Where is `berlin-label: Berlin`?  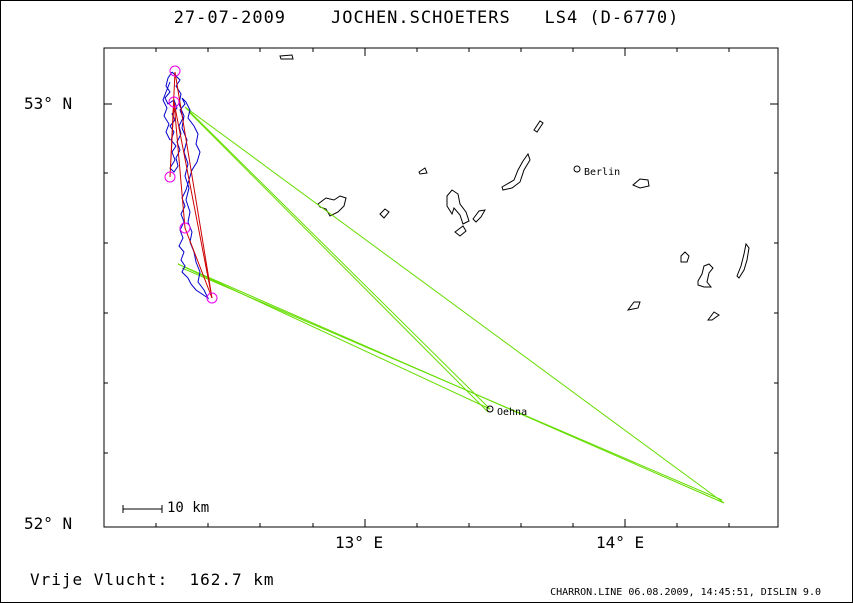 berlin-label: Berlin is located at coordinates (602, 172).